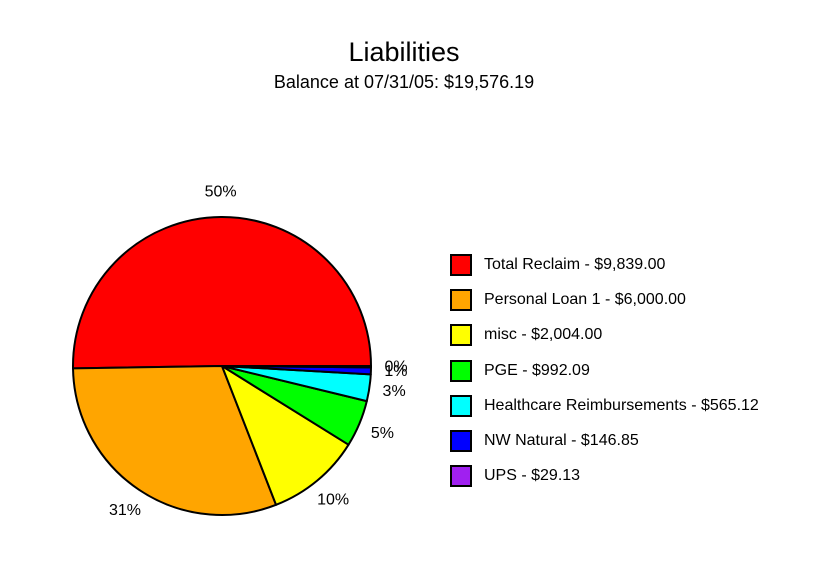 The width and height of the screenshot is (828, 587). What do you see at coordinates (604, 476) in the screenshot?
I see `legend-item: UPS - $29.13` at bounding box center [604, 476].